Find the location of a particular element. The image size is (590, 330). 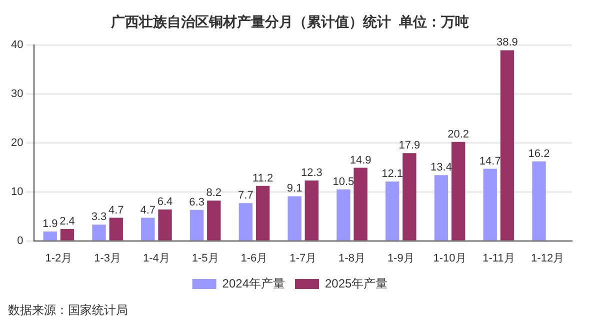

x-tick-label: 1-6月 is located at coordinates (254, 258).